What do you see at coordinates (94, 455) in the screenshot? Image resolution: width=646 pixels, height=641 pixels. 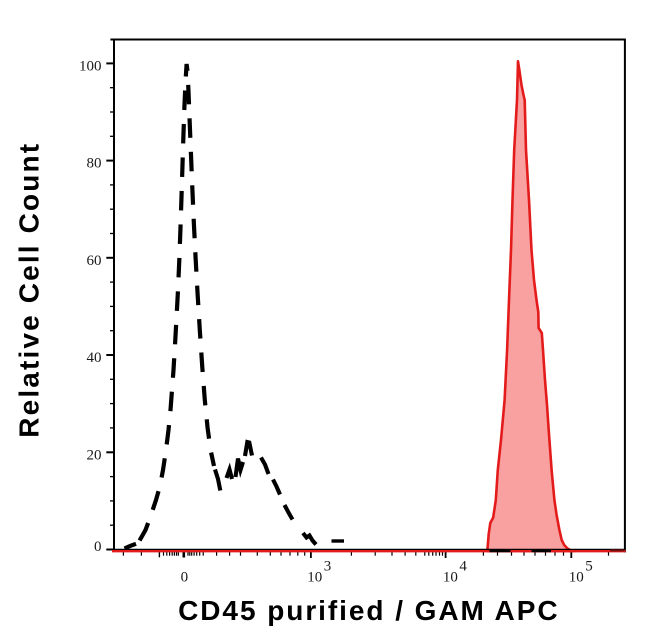 I see `svg-text: 20` at bounding box center [94, 455].